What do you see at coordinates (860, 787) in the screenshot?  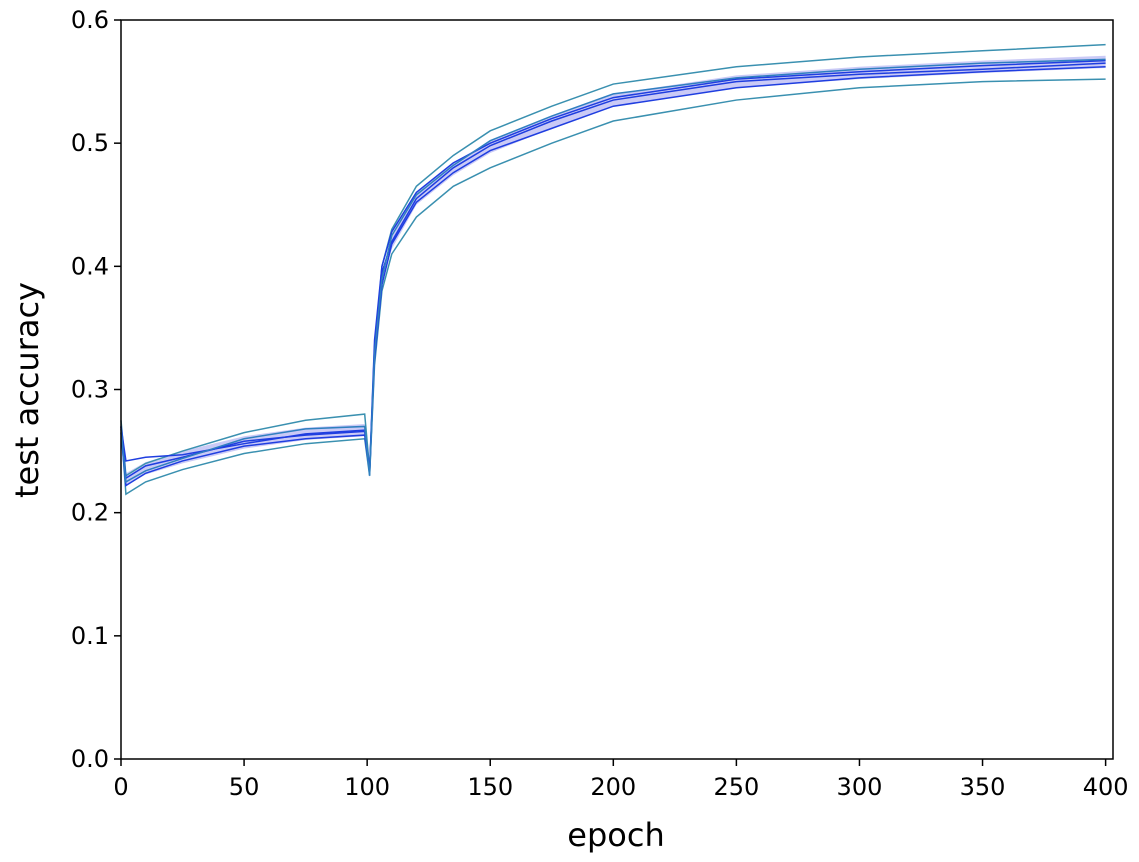 I see `x-tick-label: 300` at bounding box center [860, 787].